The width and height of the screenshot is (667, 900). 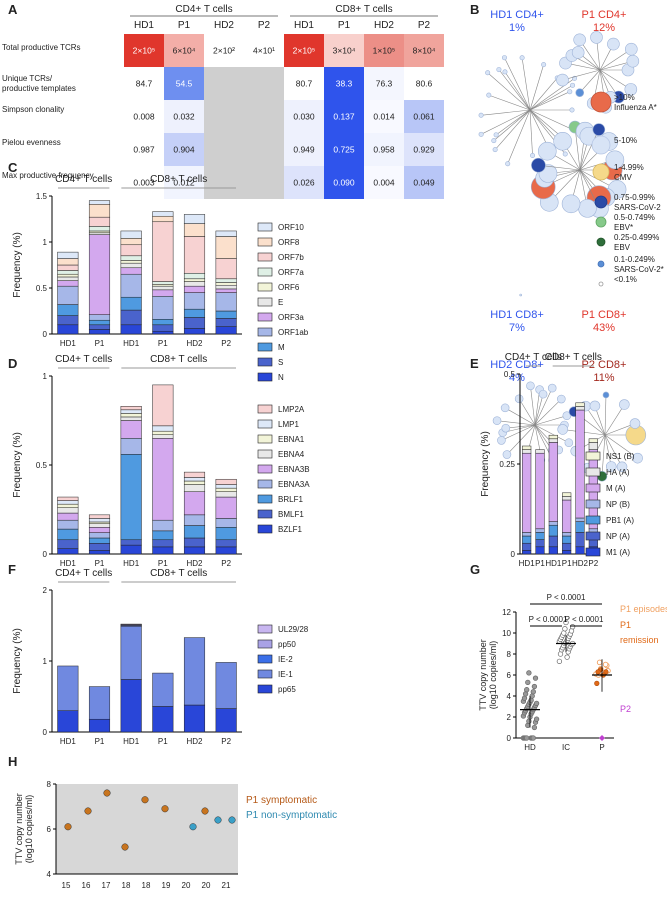 What do you see at coordinates (618, 536) in the screenshot?
I see `legend-label: NP (A)` at bounding box center [618, 536].